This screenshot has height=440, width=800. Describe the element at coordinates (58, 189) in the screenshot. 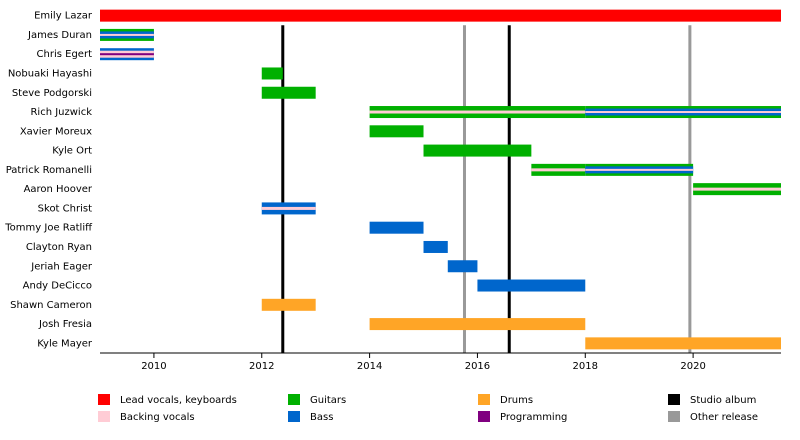

I see `member-label: Aaron Hoover` at that location.